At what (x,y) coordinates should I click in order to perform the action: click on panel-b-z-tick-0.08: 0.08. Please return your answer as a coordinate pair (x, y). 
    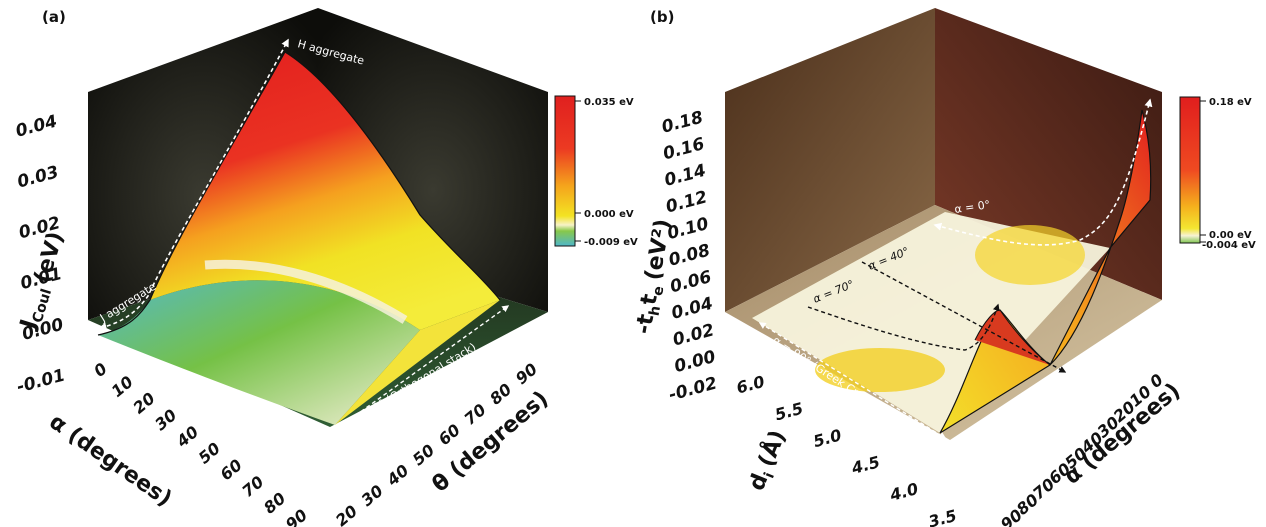
    Looking at the image, I should click on (690, 255).